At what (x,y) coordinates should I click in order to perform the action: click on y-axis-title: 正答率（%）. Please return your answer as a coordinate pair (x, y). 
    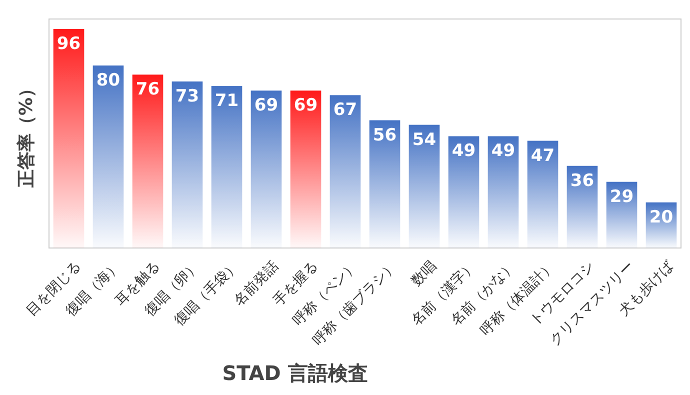
    Looking at the image, I should click on (26, 134).